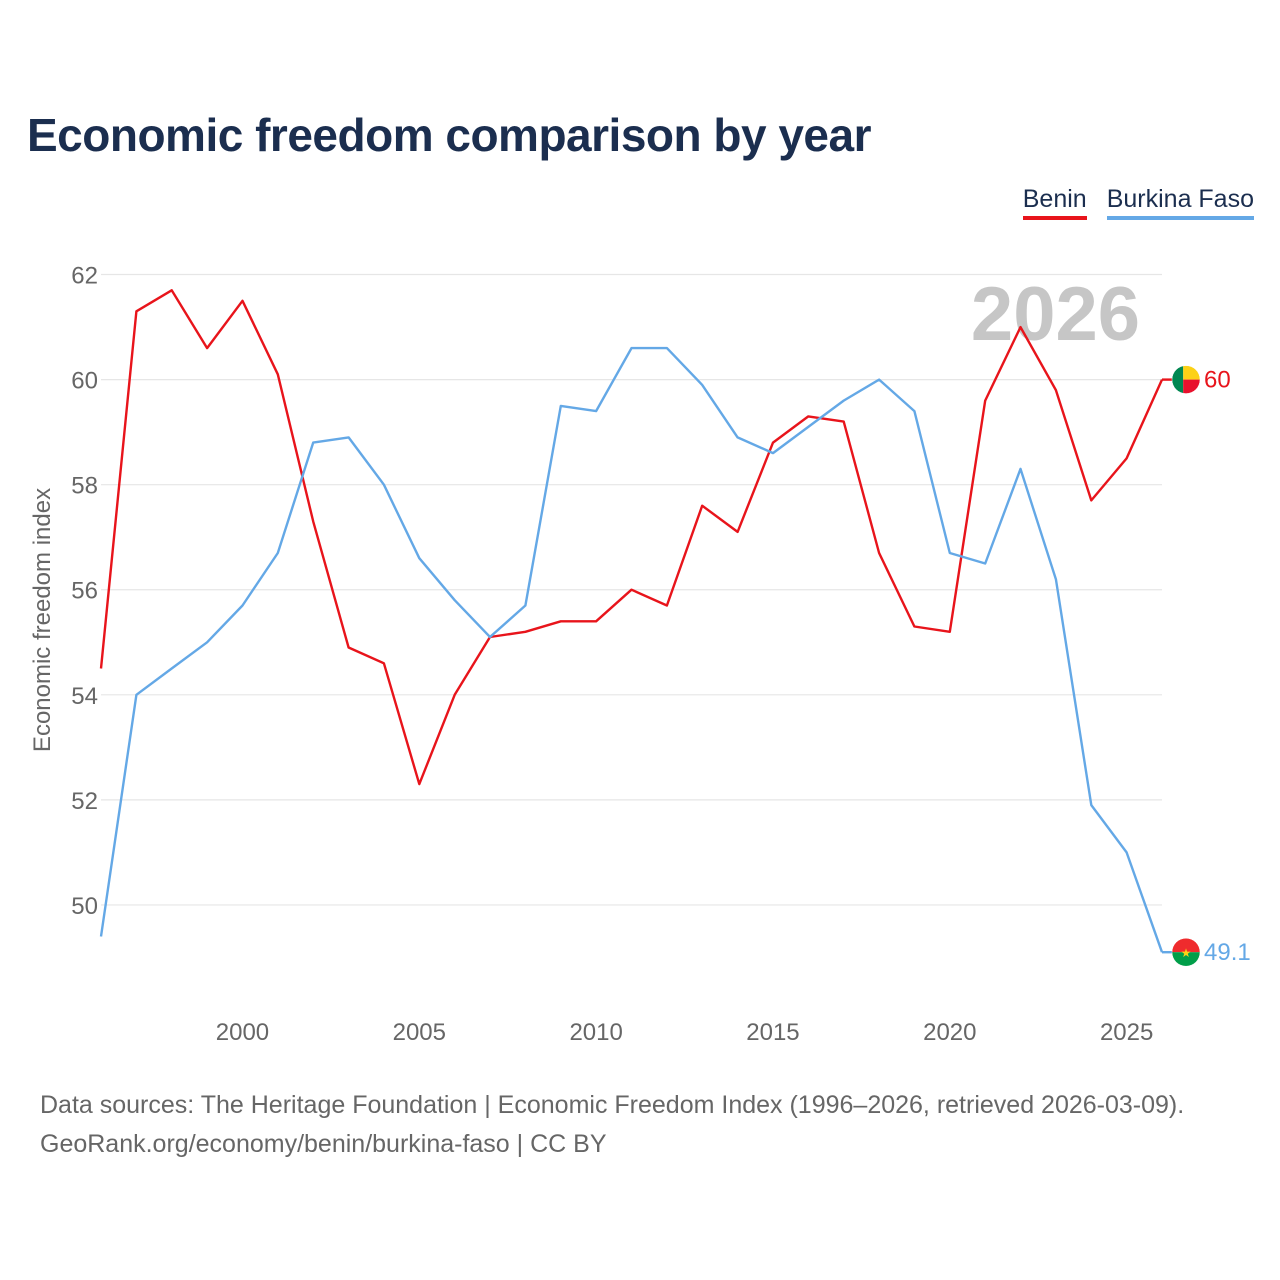 The width and height of the screenshot is (1280, 1280). Describe the element at coordinates (1227, 952) in the screenshot. I see `end-value-label: 49.1` at that location.